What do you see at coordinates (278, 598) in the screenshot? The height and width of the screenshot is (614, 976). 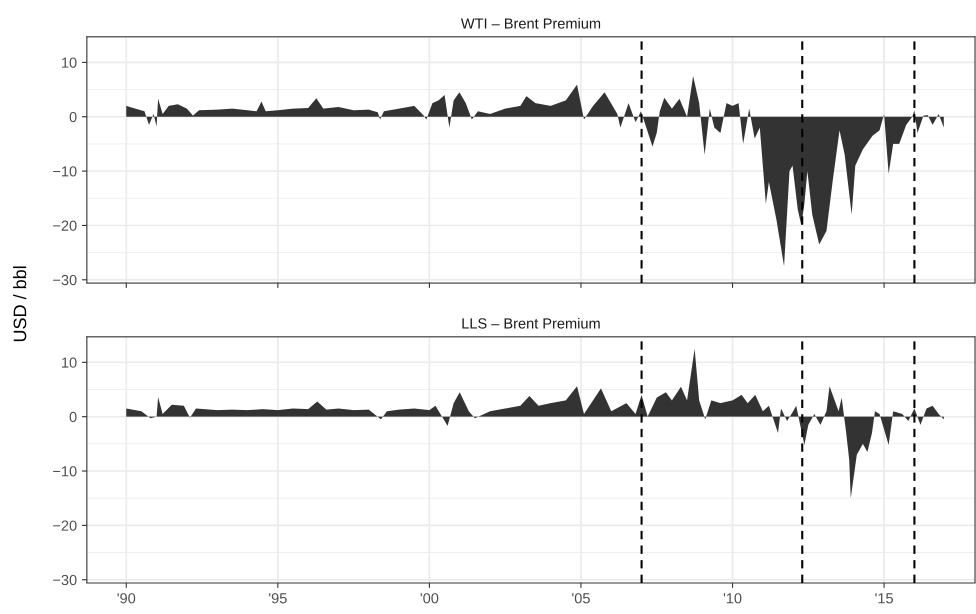 I see `x-tick-label: '95` at bounding box center [278, 598].